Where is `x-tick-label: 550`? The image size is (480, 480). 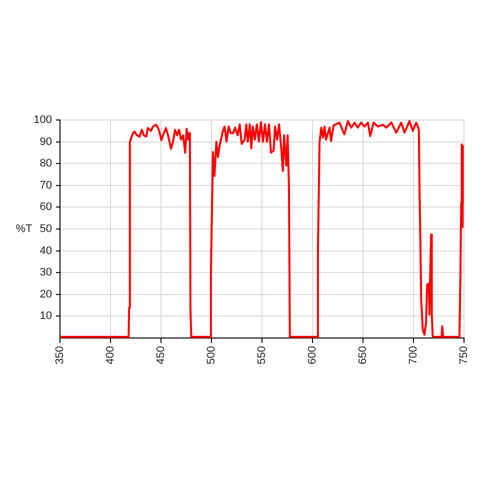
x-tick-label: 550 is located at coordinates (262, 355).